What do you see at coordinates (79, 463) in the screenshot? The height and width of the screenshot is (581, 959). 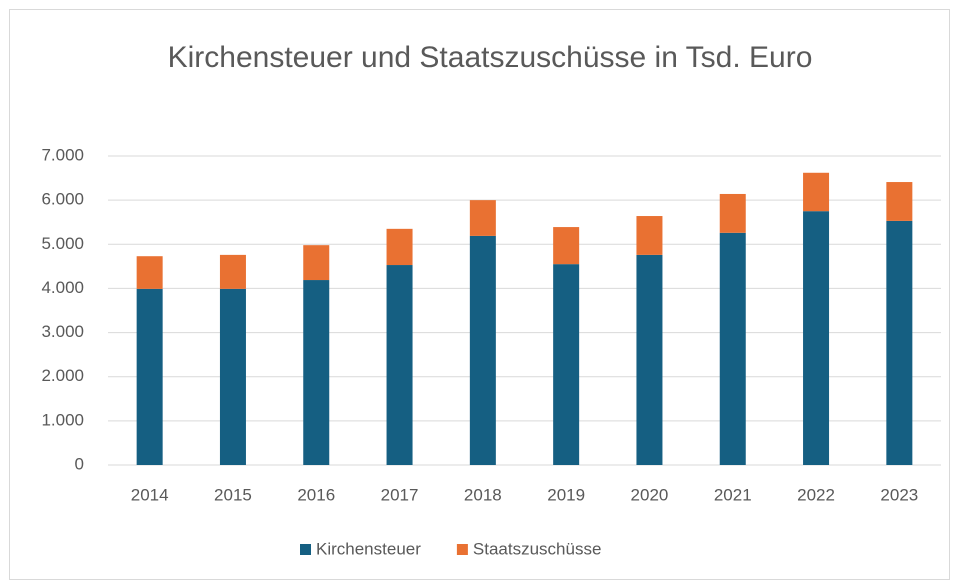 I see `y-tick-label: 0` at bounding box center [79, 463].